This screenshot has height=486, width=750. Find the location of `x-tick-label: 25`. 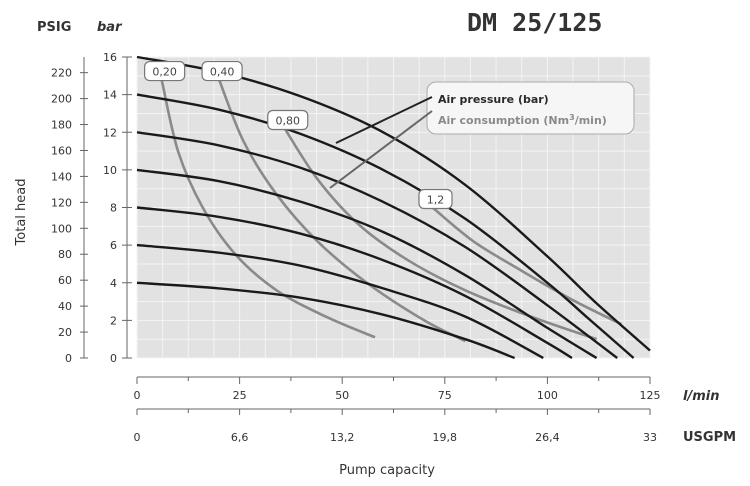

x-tick-label: 25 is located at coordinates (240, 395).